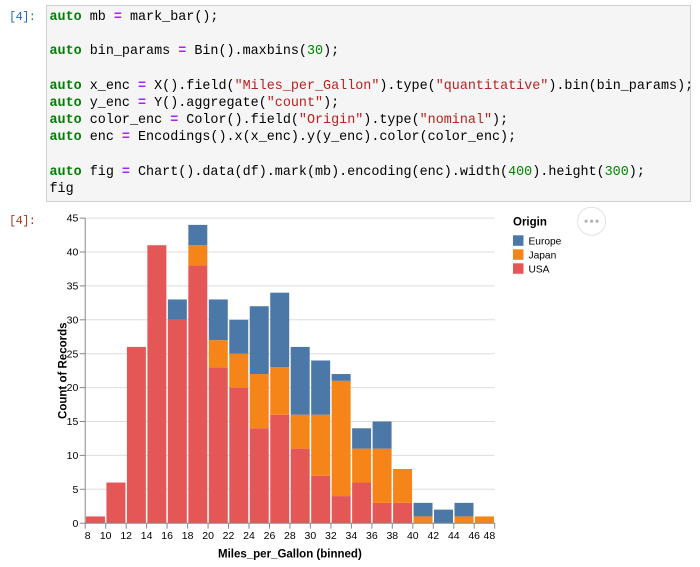  I want to click on svg-text: 34, so click(352, 536).